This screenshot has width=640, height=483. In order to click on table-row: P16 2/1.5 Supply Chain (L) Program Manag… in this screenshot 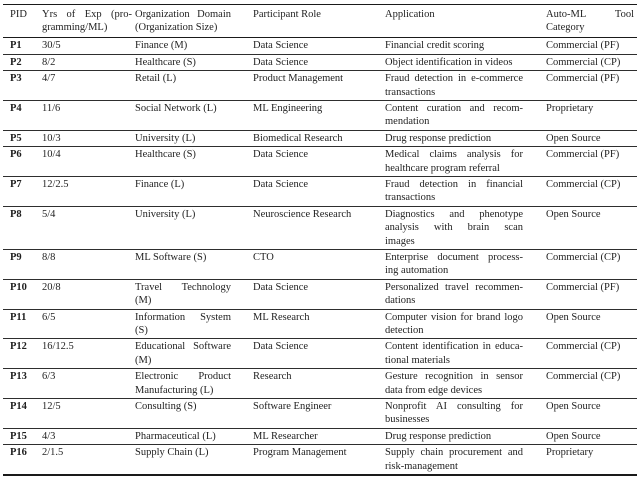, I will do `click(320, 460)`.